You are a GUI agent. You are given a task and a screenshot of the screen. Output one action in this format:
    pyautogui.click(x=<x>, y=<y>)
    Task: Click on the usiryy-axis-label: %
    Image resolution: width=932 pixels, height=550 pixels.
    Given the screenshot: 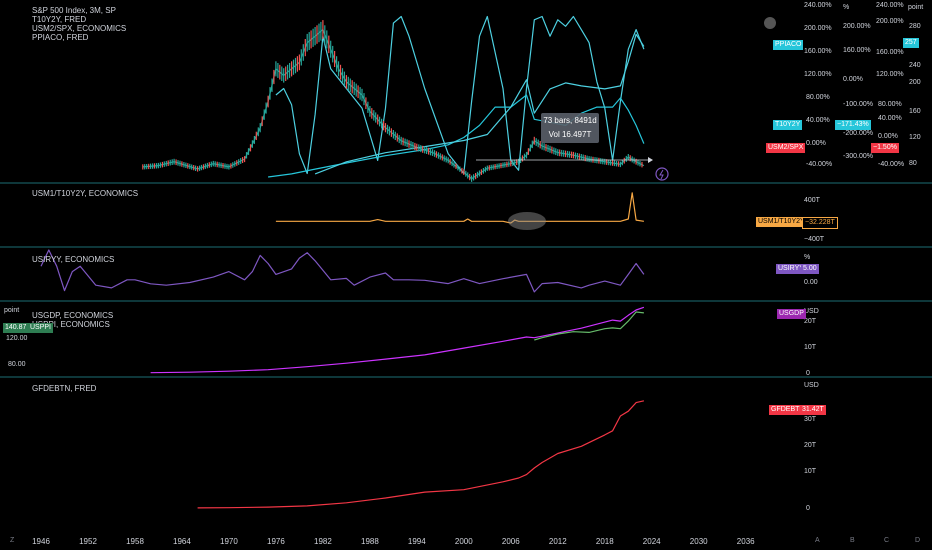 What is the action you would take?
    pyautogui.click(x=807, y=257)
    